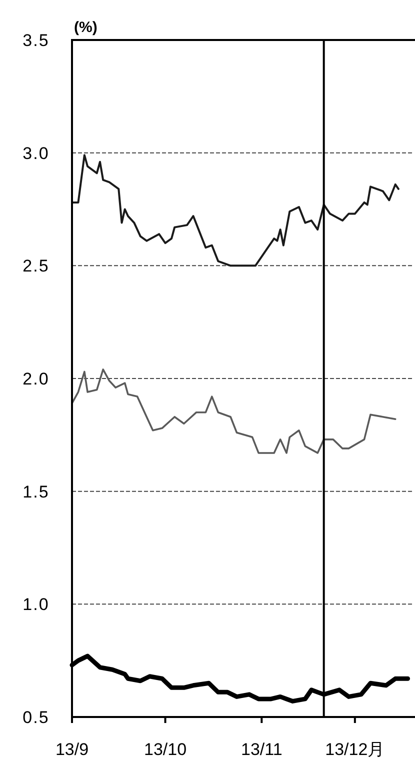 The image size is (415, 771). Describe the element at coordinates (36, 492) in the screenshot. I see `y-tick-label: 1.5` at that location.